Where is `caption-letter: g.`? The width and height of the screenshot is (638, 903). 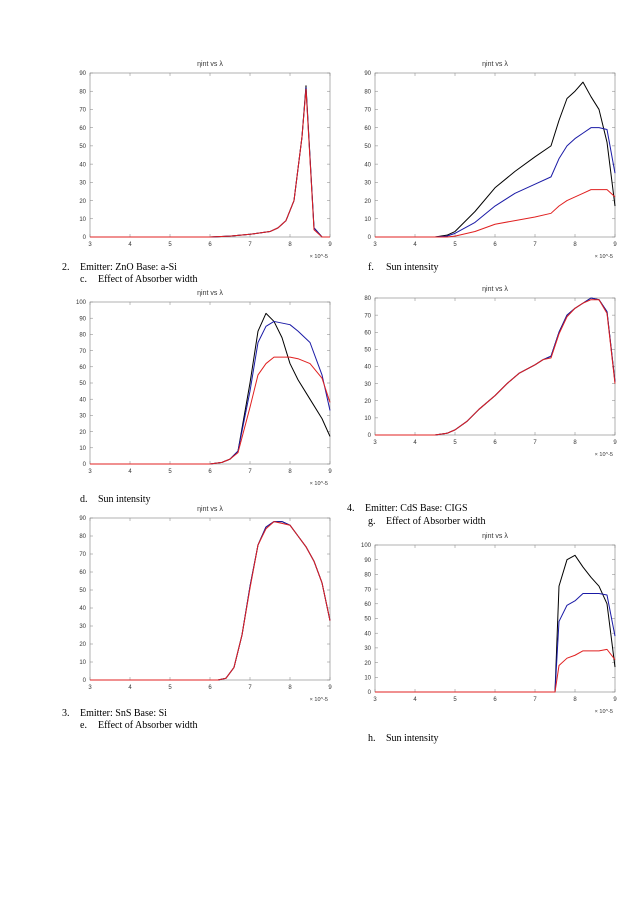 caption-letter: g. is located at coordinates (372, 521).